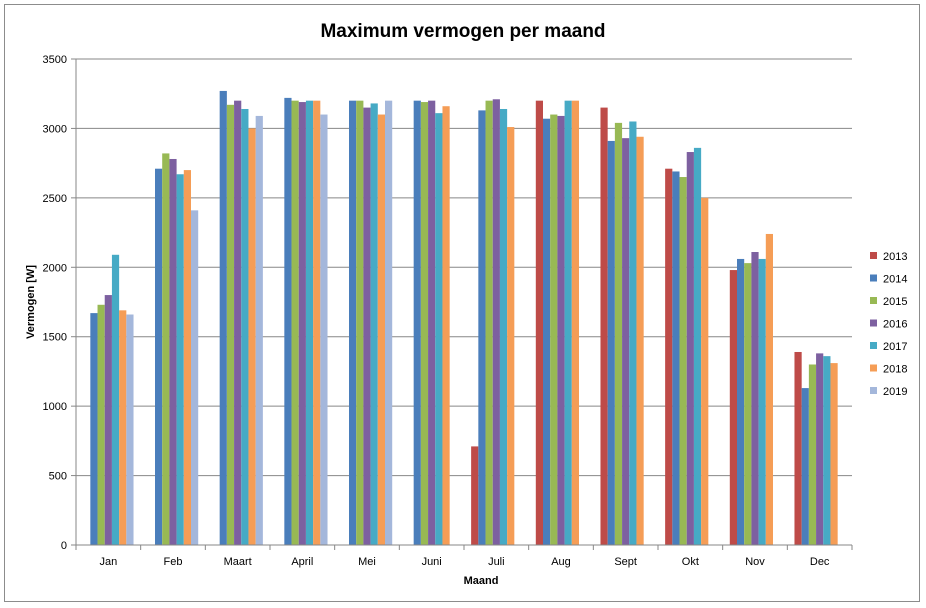 The height and width of the screenshot is (608, 926). What do you see at coordinates (108, 420) in the screenshot?
I see `bar-2016-jan` at bounding box center [108, 420].